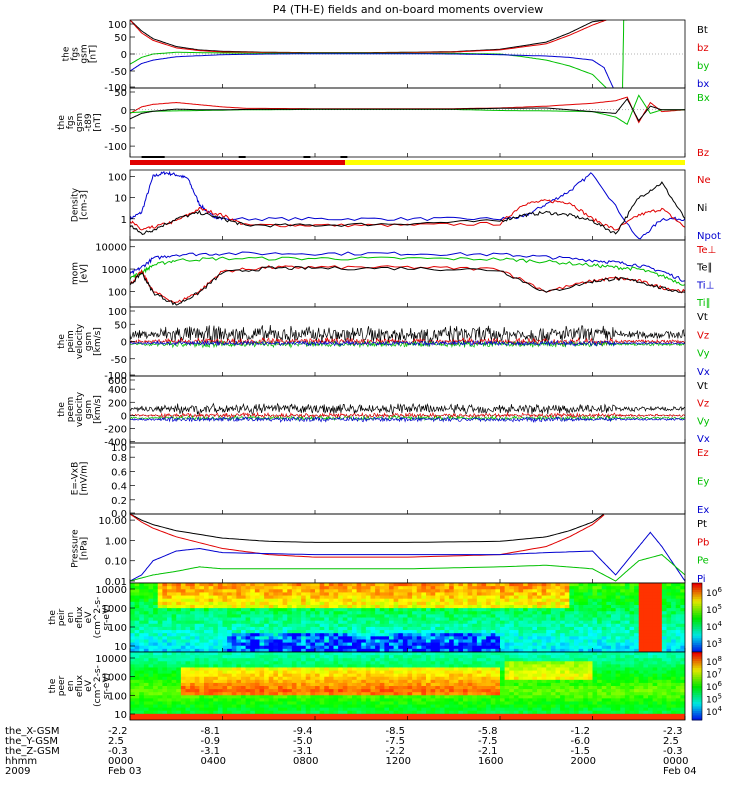  What do you see at coordinates (714, 592) in the screenshot?
I see `colorbar-label: 106` at bounding box center [714, 592].